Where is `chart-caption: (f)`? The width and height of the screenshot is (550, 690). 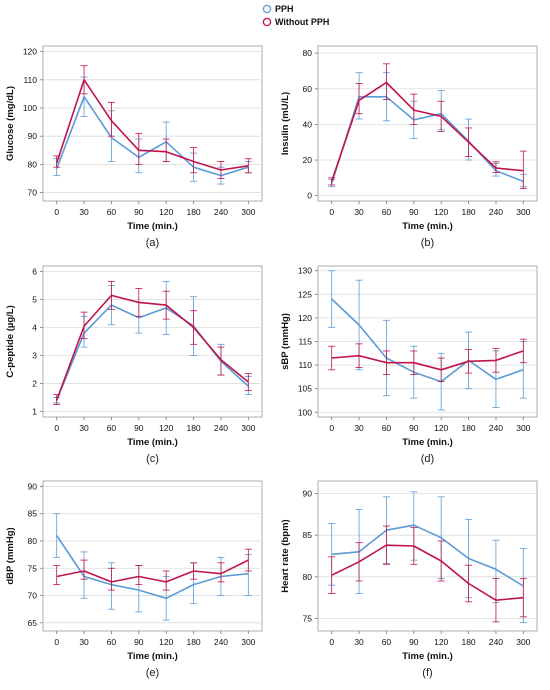 chart-caption: (f) is located at coordinates (427, 673).